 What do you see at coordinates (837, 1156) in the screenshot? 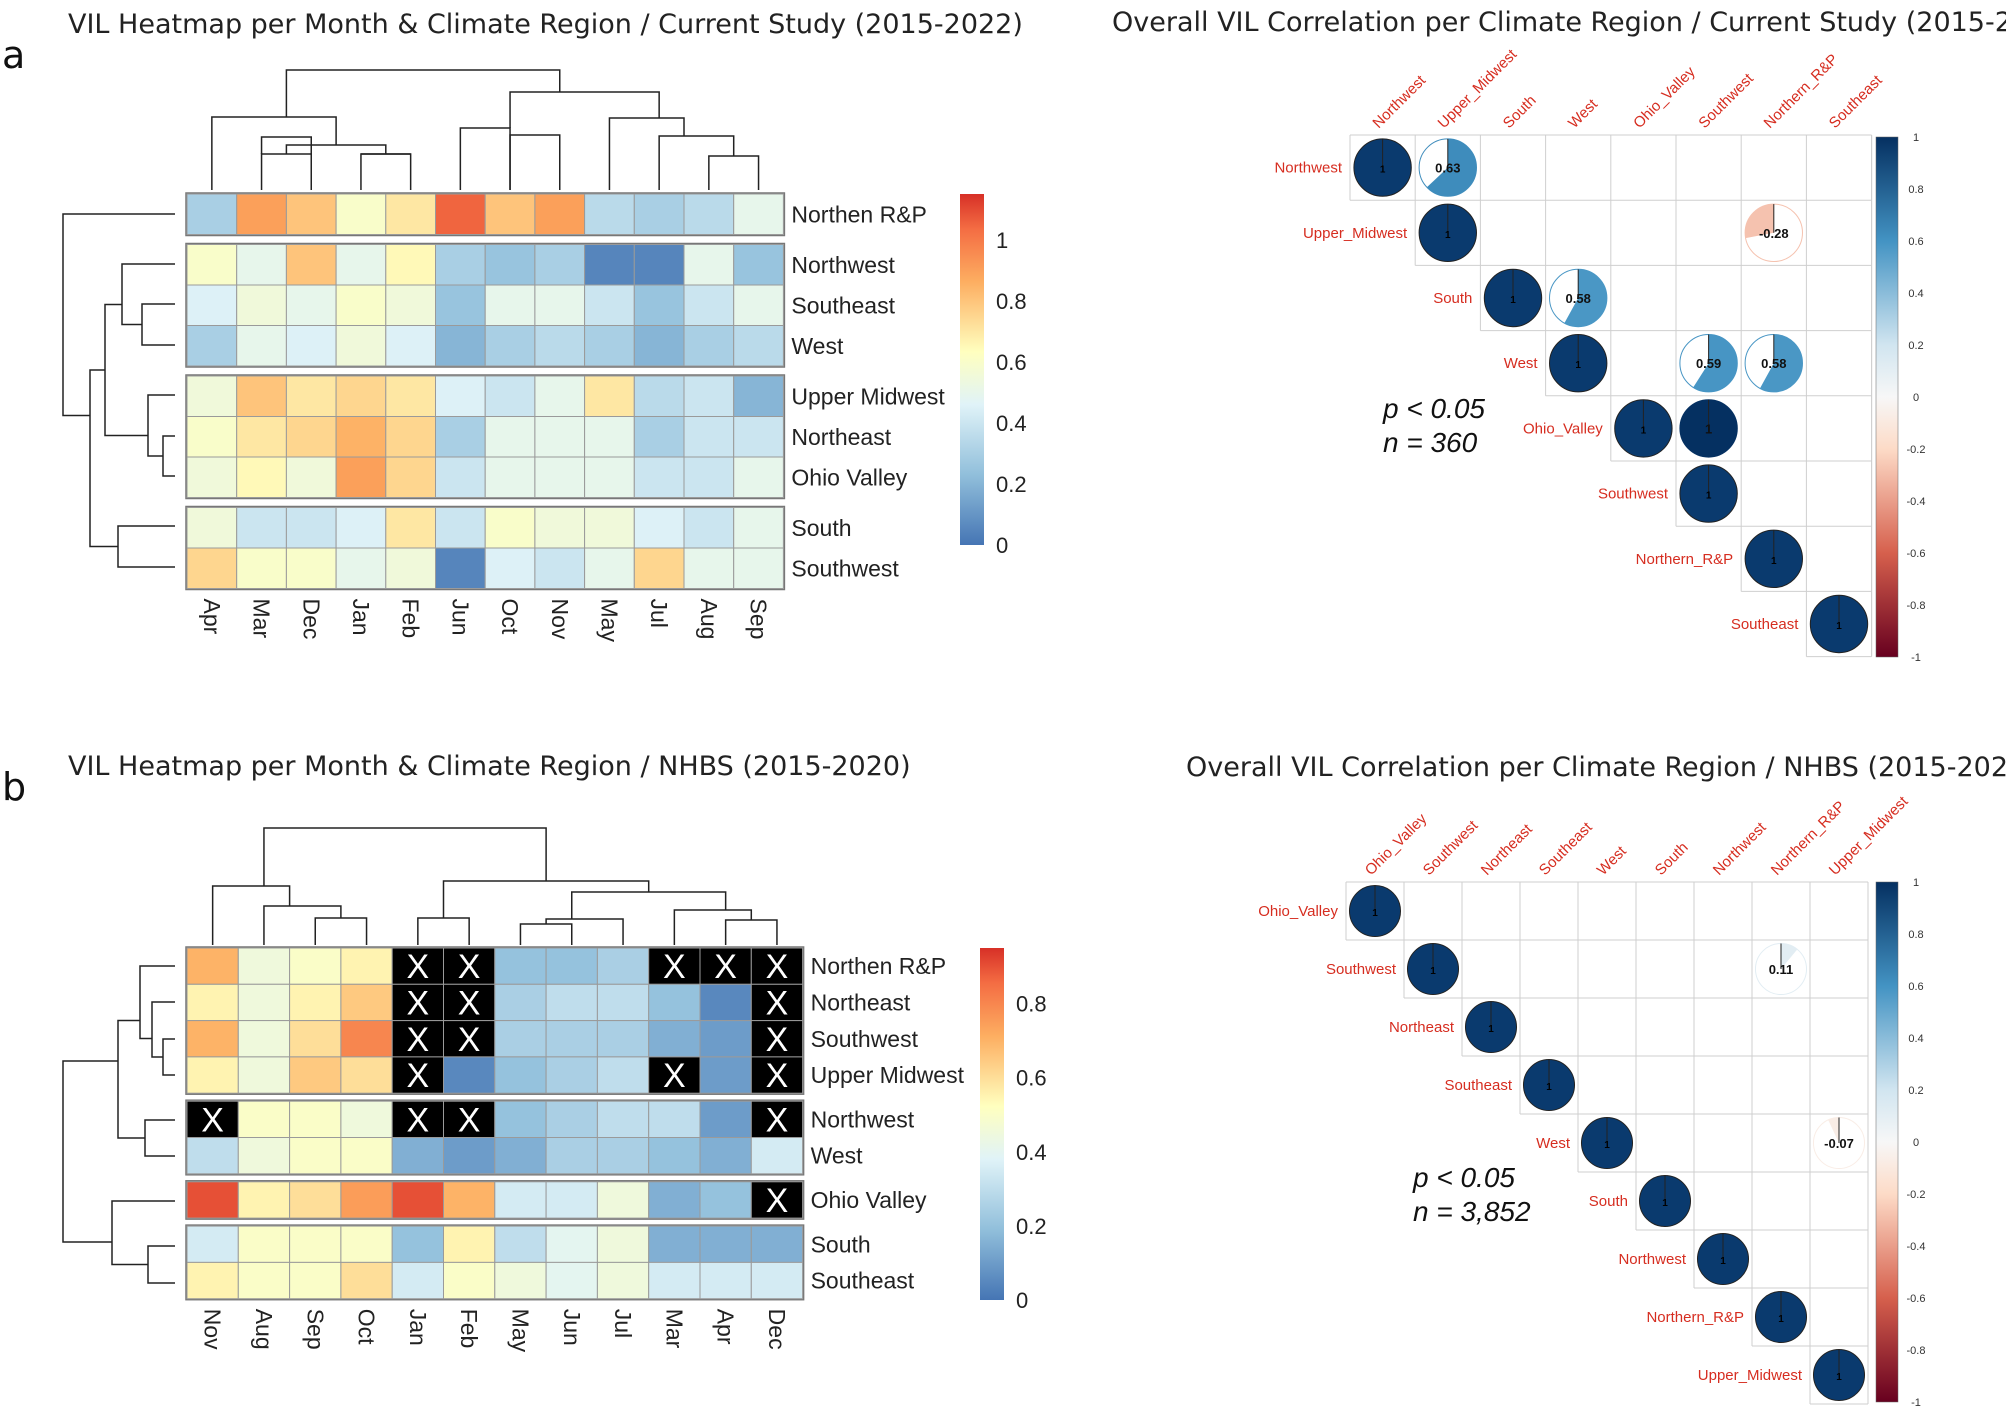
I see `row-label: West` at bounding box center [837, 1156].